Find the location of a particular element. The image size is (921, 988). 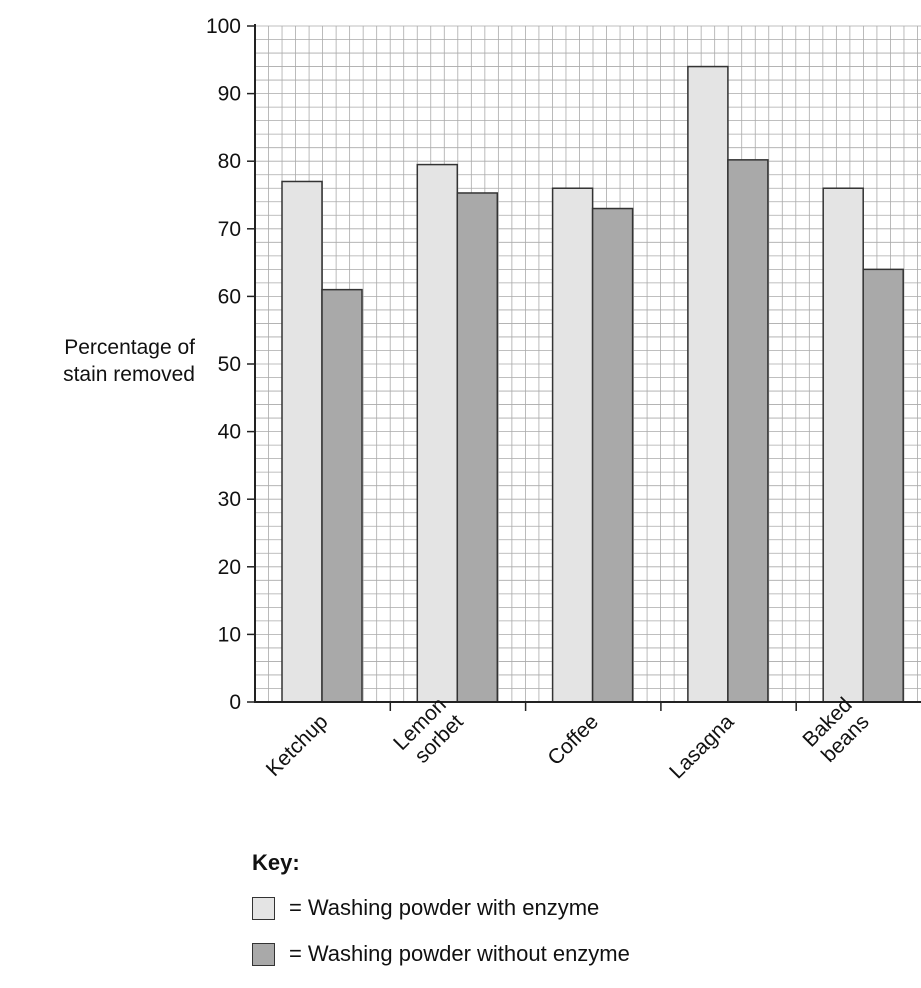

x-tick-label: Lasagna is located at coordinates (701, 746).